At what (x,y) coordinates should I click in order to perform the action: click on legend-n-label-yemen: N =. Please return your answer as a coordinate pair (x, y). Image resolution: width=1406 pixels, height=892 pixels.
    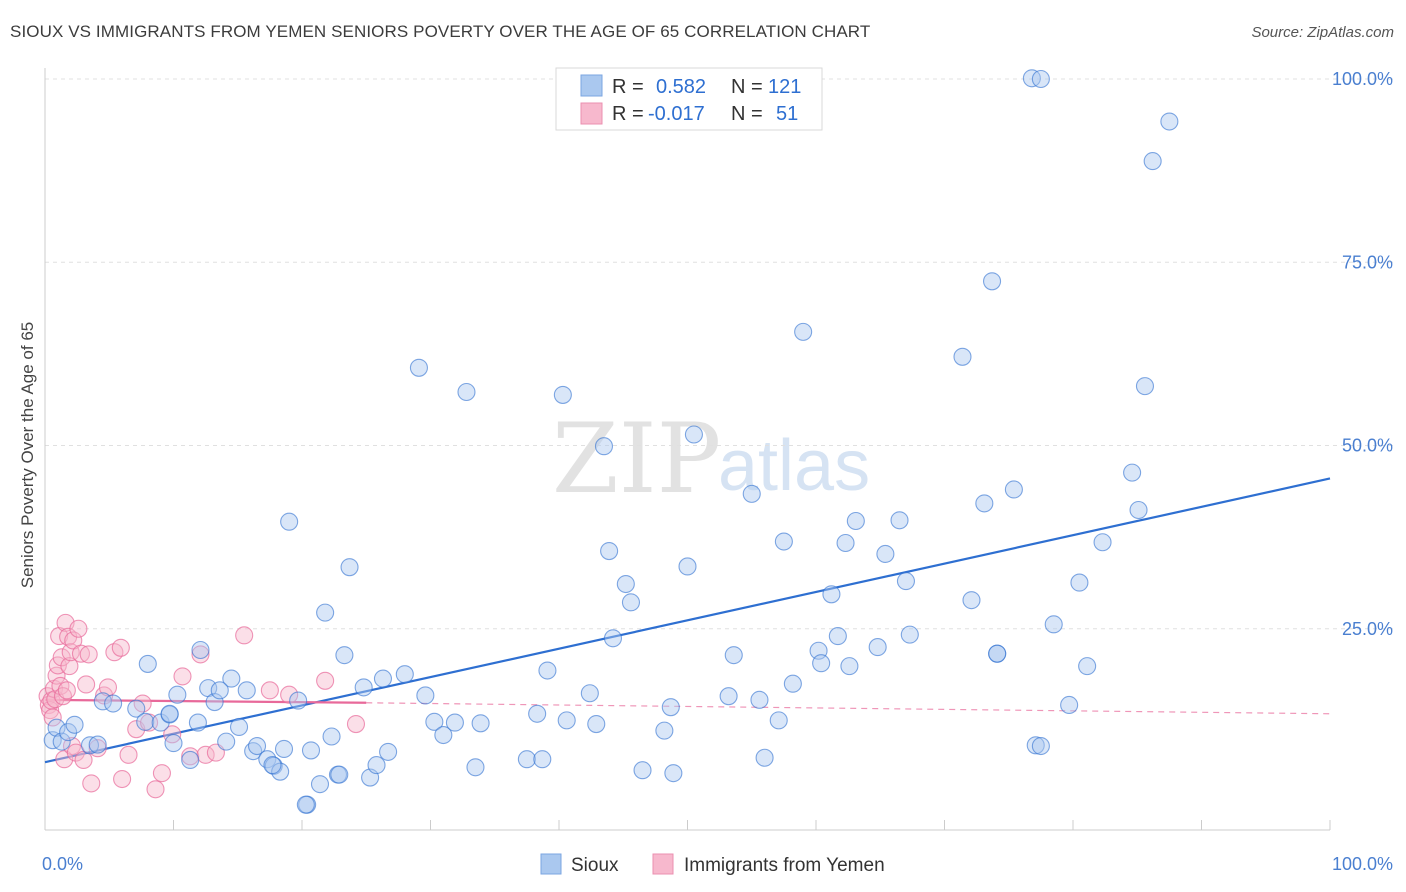
    Looking at the image, I should click on (747, 114).